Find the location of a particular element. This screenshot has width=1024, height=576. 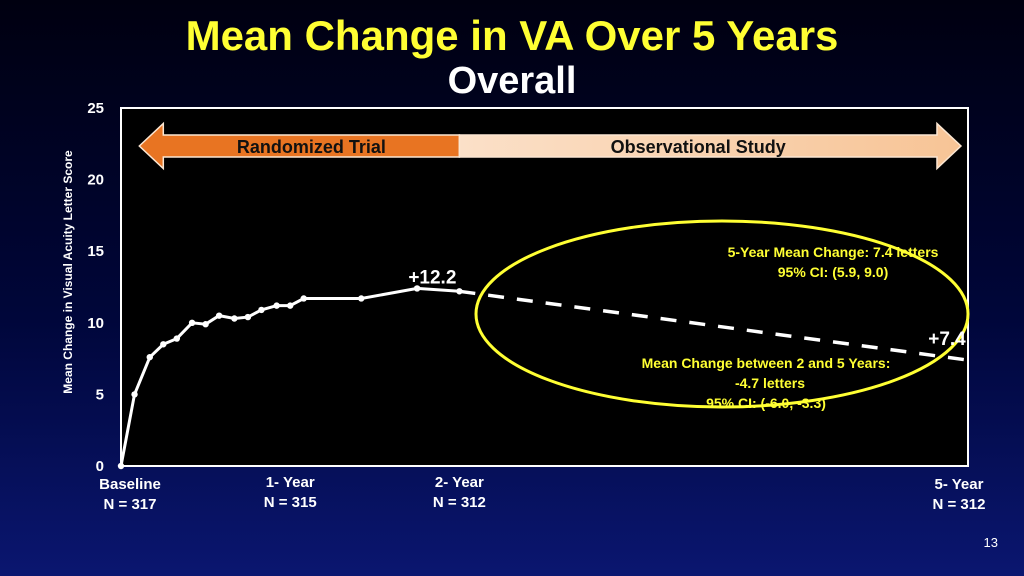

x-tick-count: N = 315 is located at coordinates (290, 502).